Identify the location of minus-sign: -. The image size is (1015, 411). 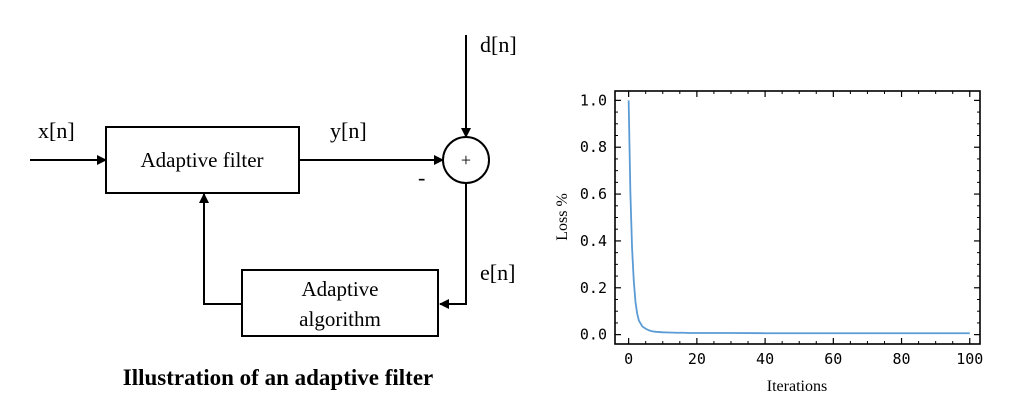
(421, 177).